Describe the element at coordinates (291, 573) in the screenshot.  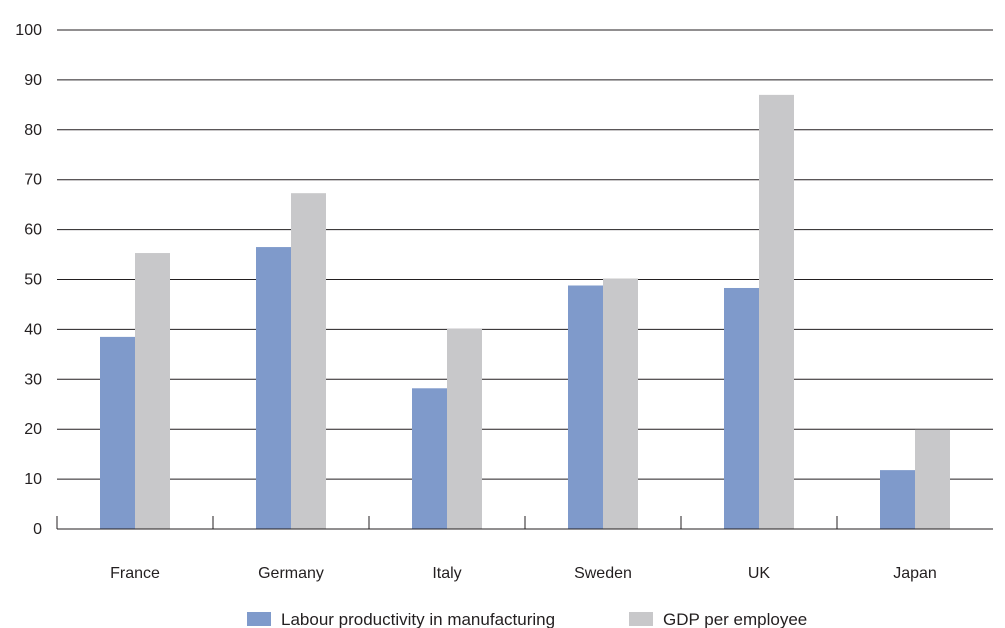
I see `x-tick-label-germany: Germany` at that location.